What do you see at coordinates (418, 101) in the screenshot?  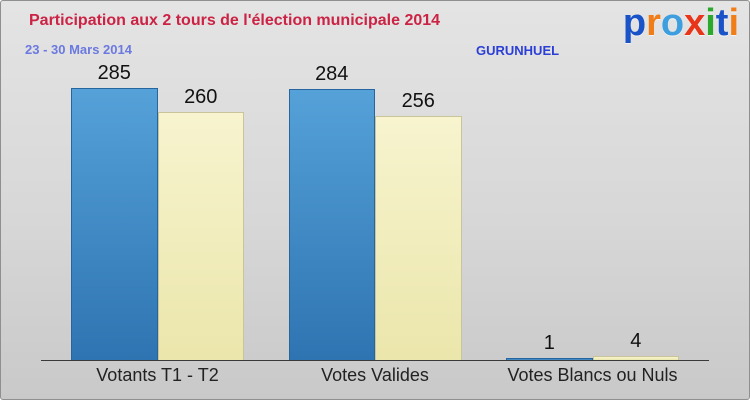 I see `value-label: 256` at bounding box center [418, 101].